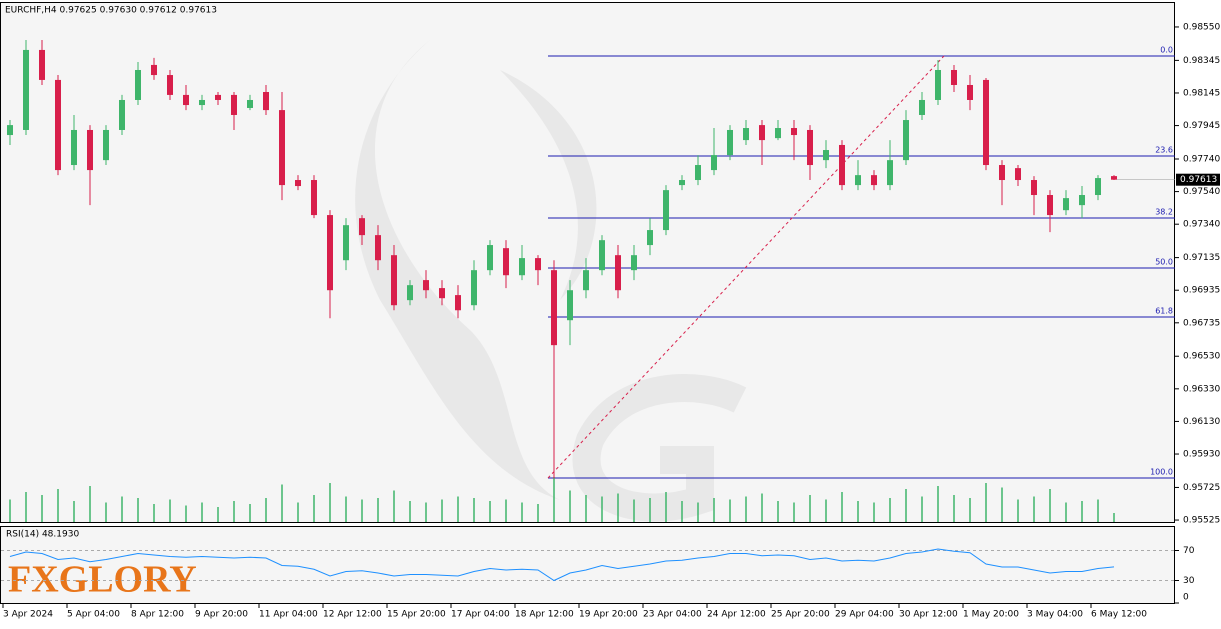  What do you see at coordinates (1119, 615) in the screenshot?
I see `x-tick-label: 6 May 12:00` at bounding box center [1119, 615].